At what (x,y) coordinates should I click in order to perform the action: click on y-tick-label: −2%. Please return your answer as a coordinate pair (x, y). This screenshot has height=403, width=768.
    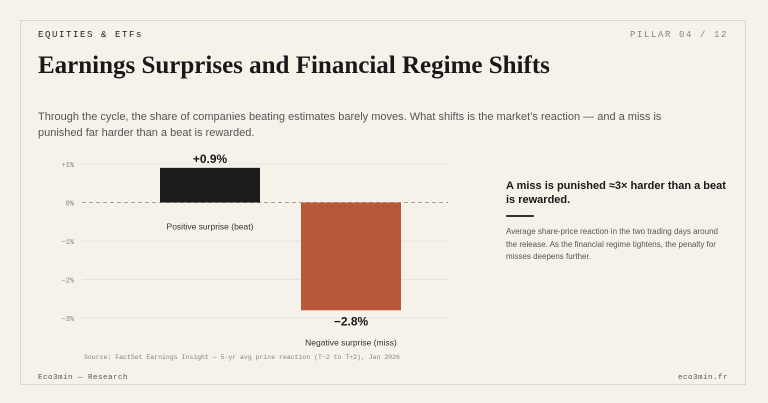
    Looking at the image, I should click on (67, 282).